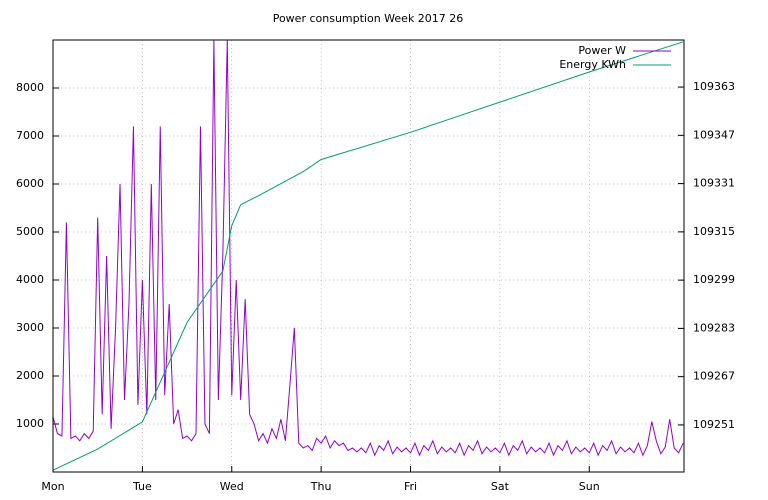  Describe the element at coordinates (589, 486) in the screenshot. I see `x-tick-label: Sun` at that location.